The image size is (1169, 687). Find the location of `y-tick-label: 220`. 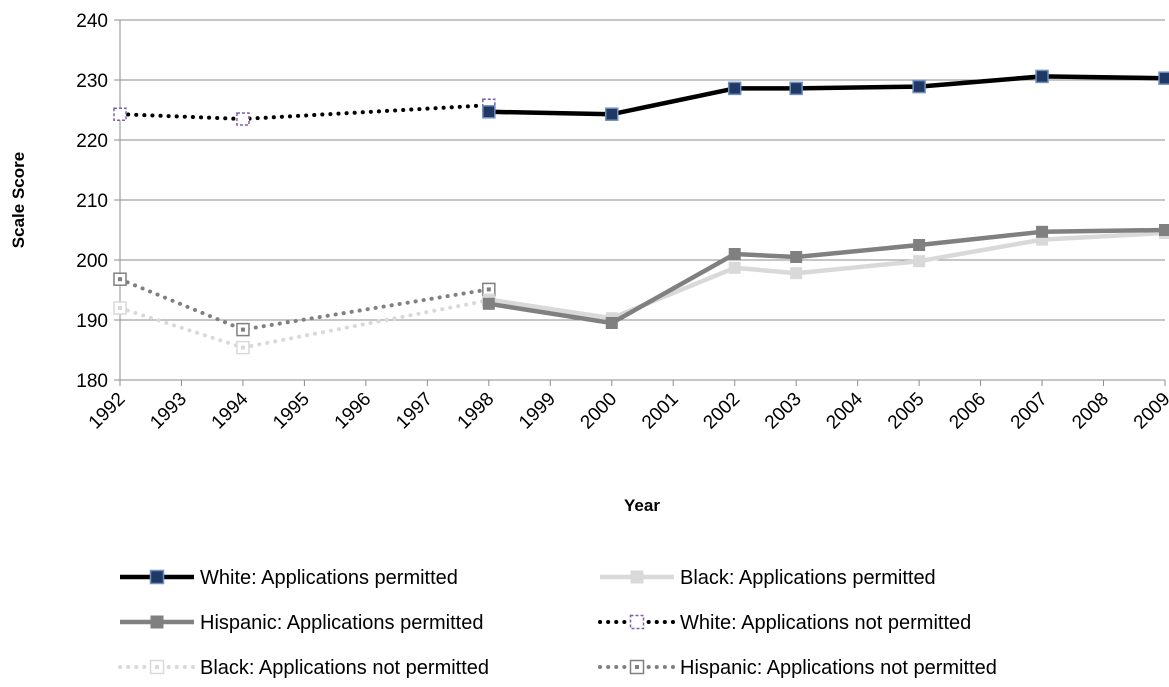

y-tick-label: 220 is located at coordinates (92, 141).